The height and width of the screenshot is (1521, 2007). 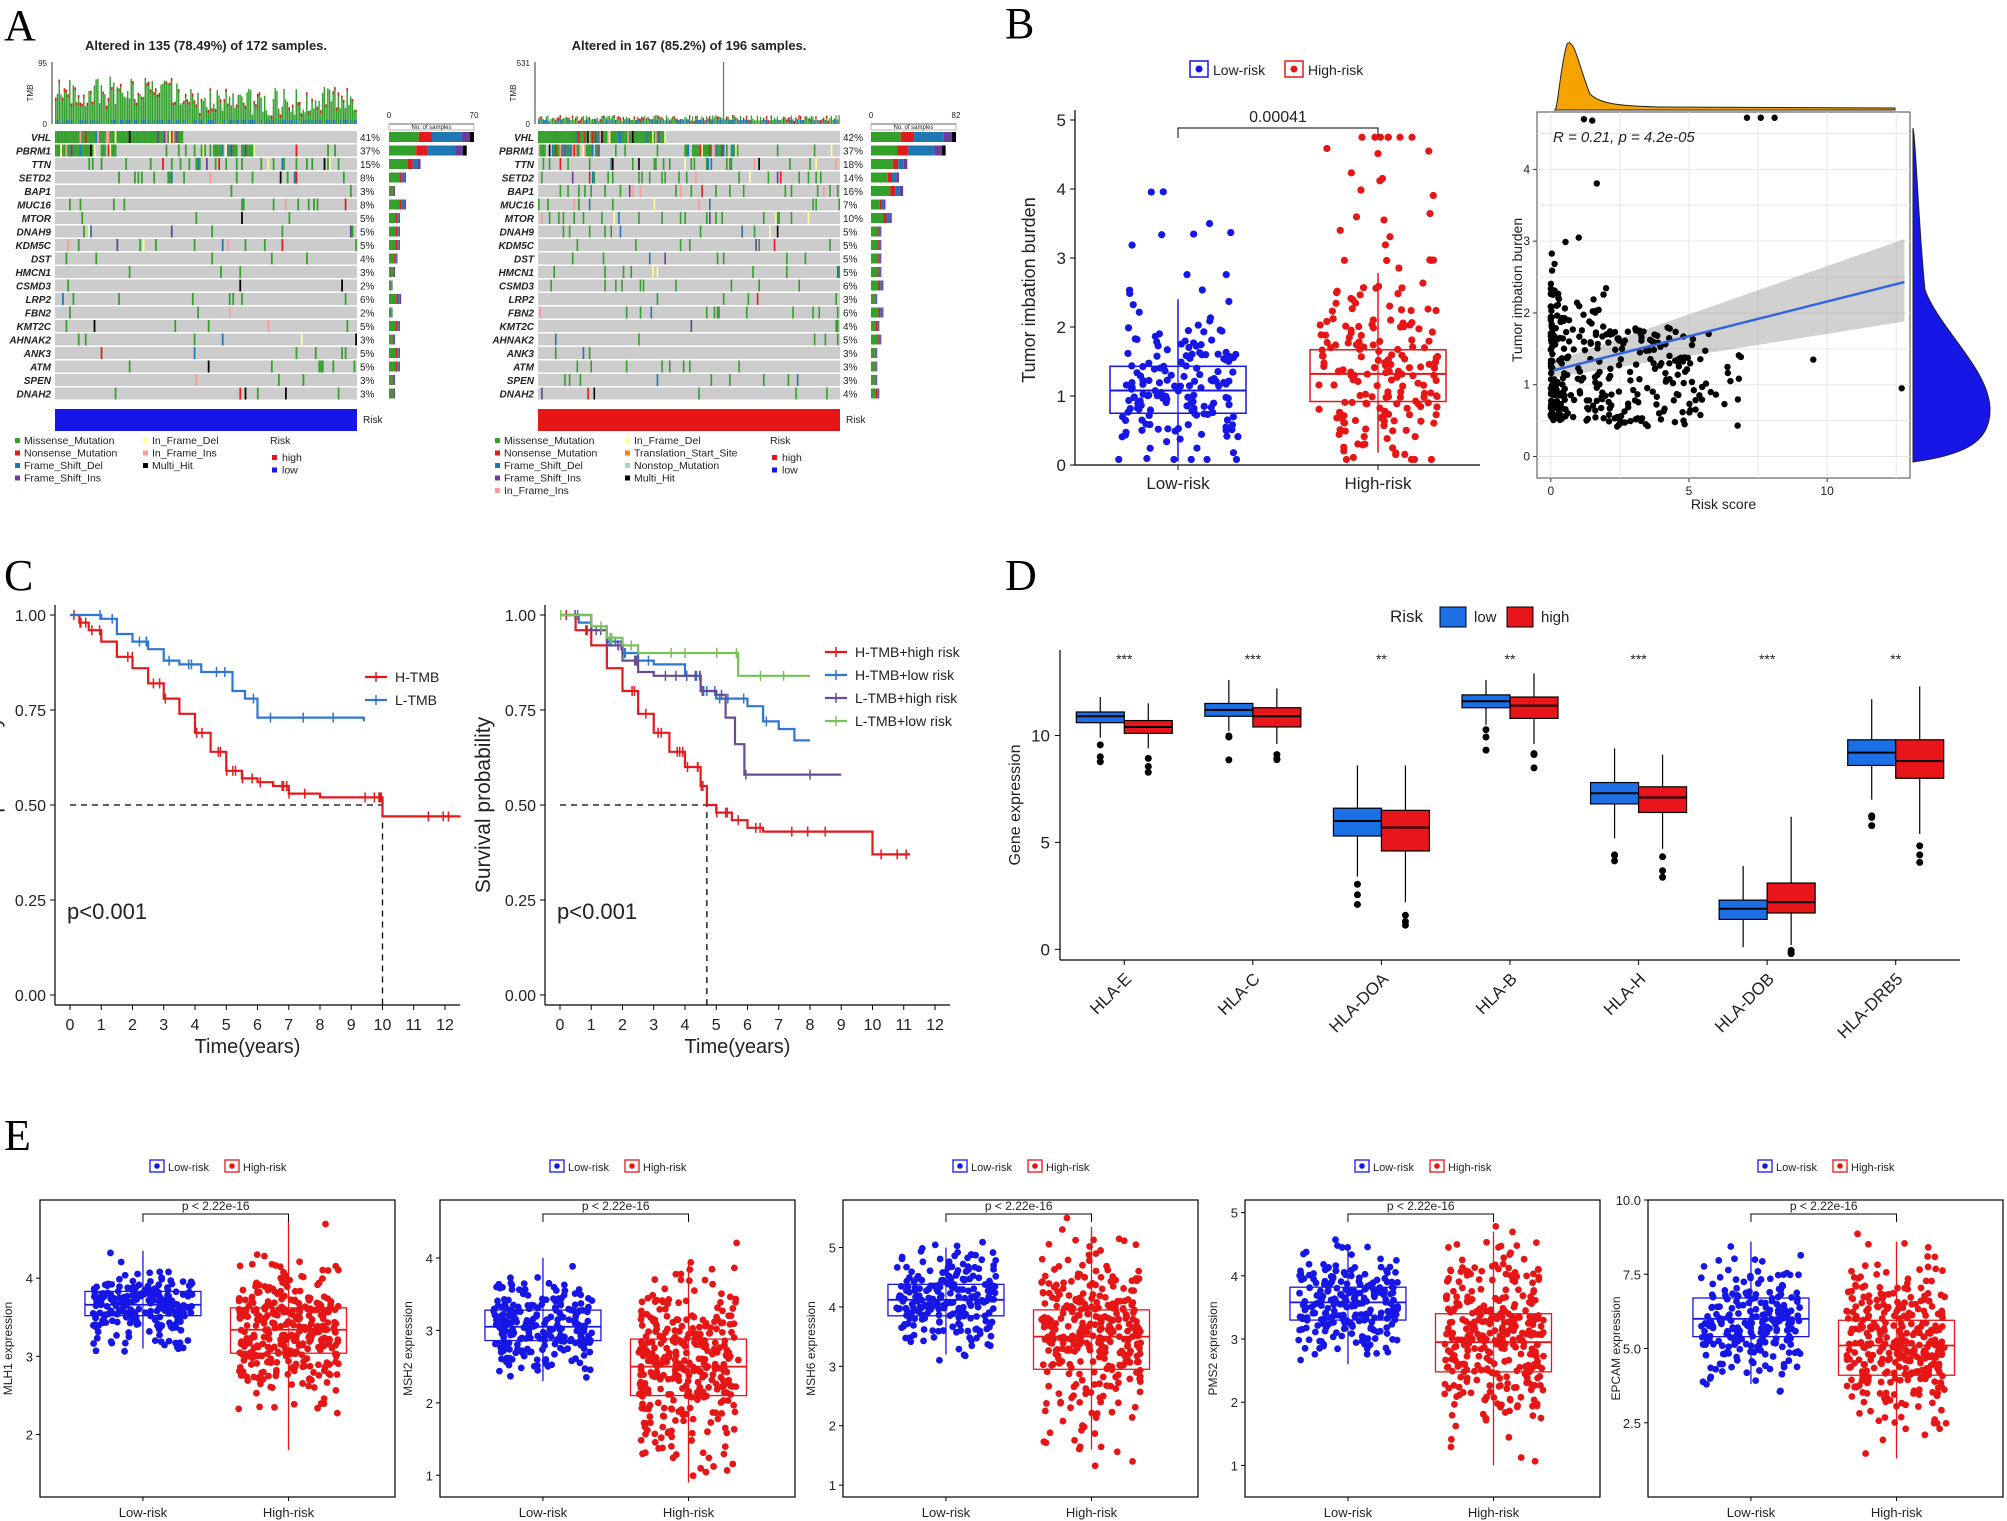 I want to click on risk-legend-label: low, so click(x=790, y=471).